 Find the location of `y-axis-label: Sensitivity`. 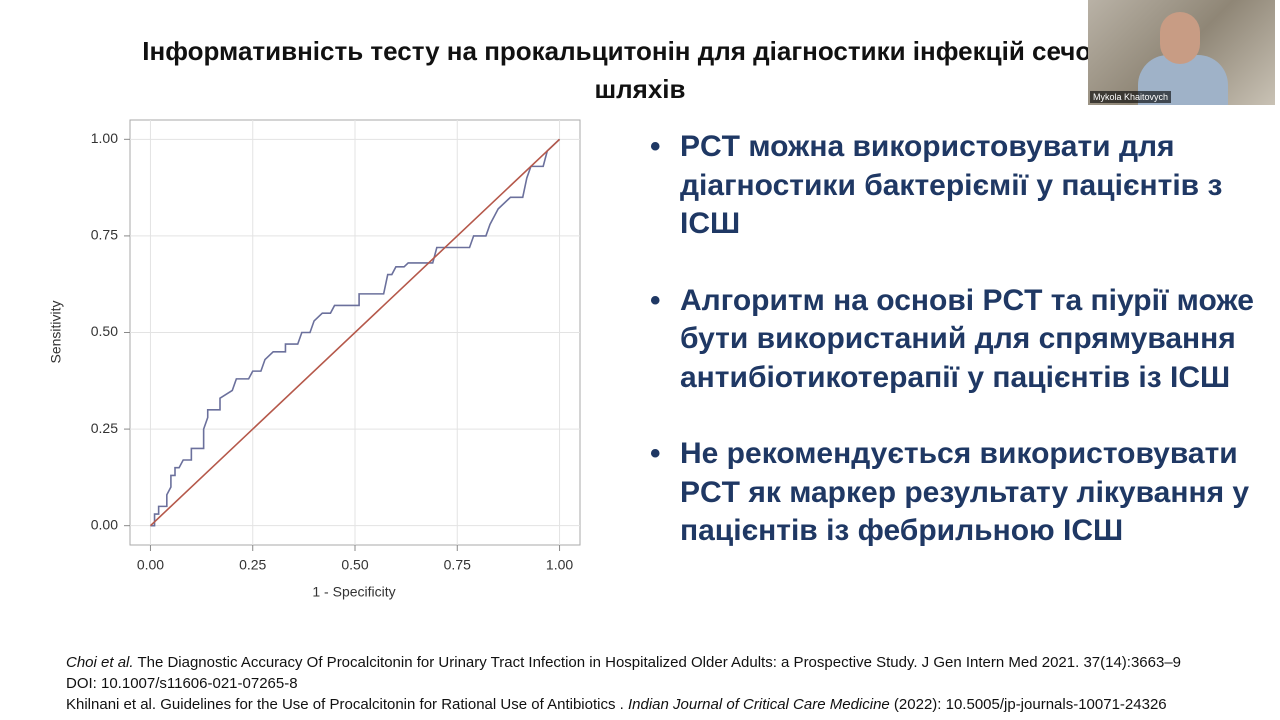

y-axis-label: Sensitivity is located at coordinates (56, 331).